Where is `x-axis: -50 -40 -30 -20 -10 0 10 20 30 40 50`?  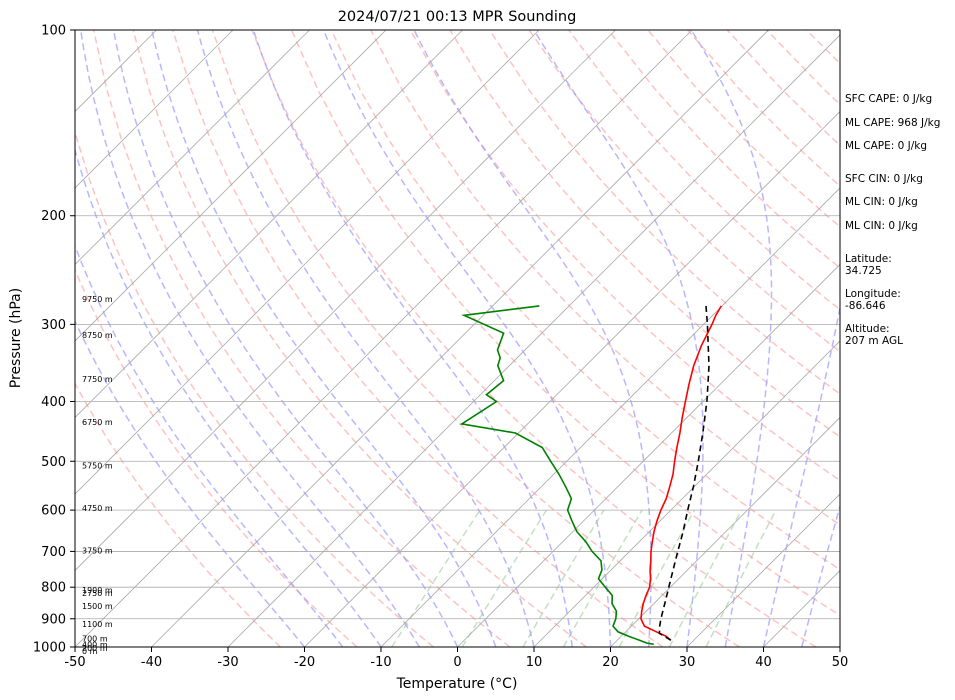
x-axis: -50 -40 -30 -20 -10 0 10 20 30 40 50 is located at coordinates (456, 658).